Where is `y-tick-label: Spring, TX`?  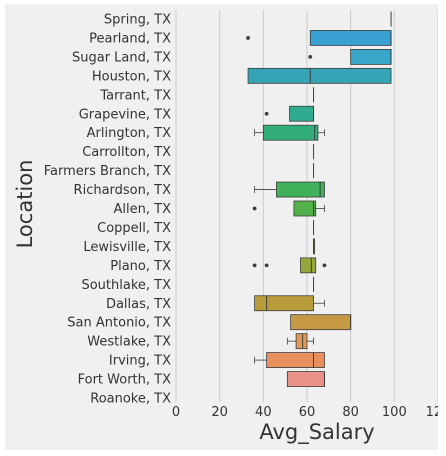 y-tick-label: Spring, TX is located at coordinates (137, 20).